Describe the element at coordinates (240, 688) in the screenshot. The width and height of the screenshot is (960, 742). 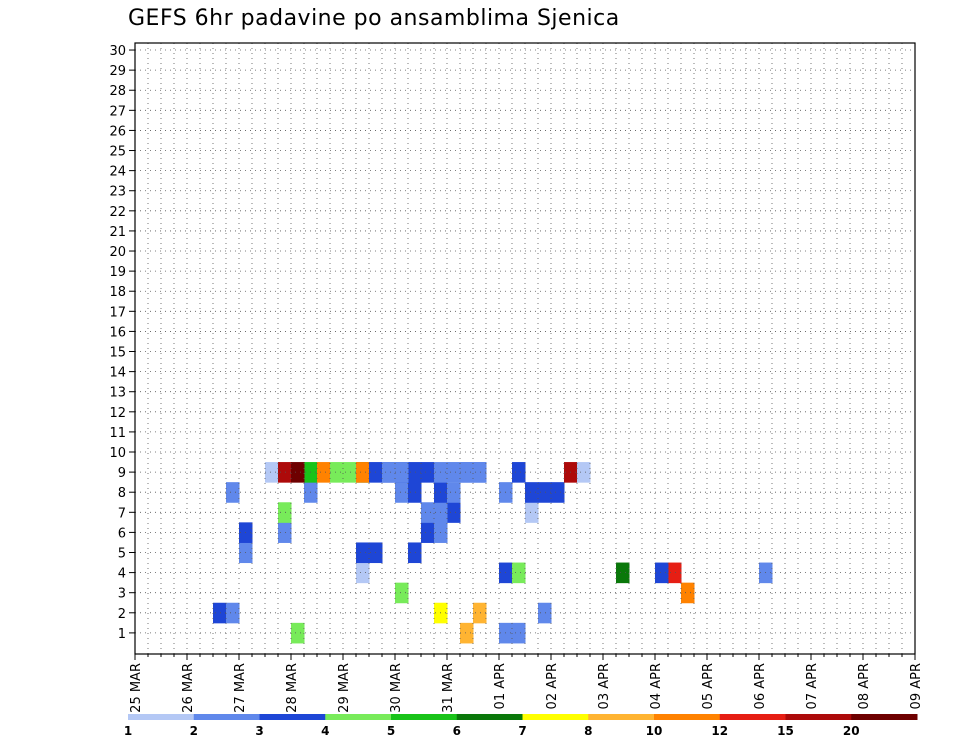
I see `x-tick-label: 27 MAR` at that location.